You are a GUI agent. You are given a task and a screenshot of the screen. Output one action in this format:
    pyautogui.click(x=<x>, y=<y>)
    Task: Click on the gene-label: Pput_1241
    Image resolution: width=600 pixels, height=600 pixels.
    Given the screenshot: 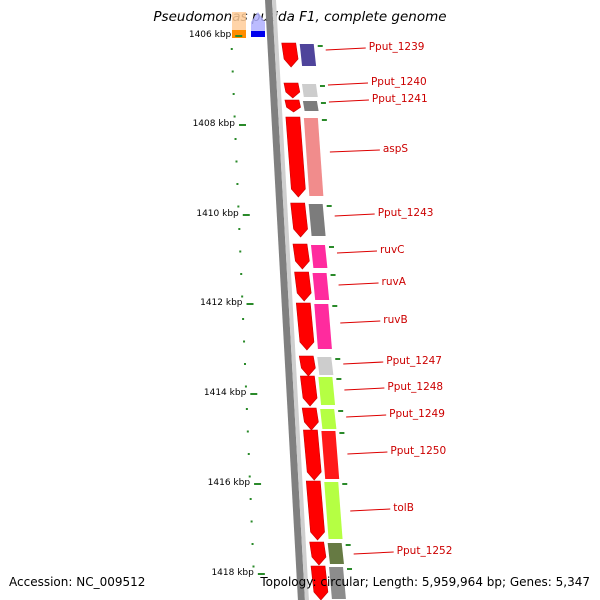 What is the action you would take?
    pyautogui.click(x=399, y=99)
    